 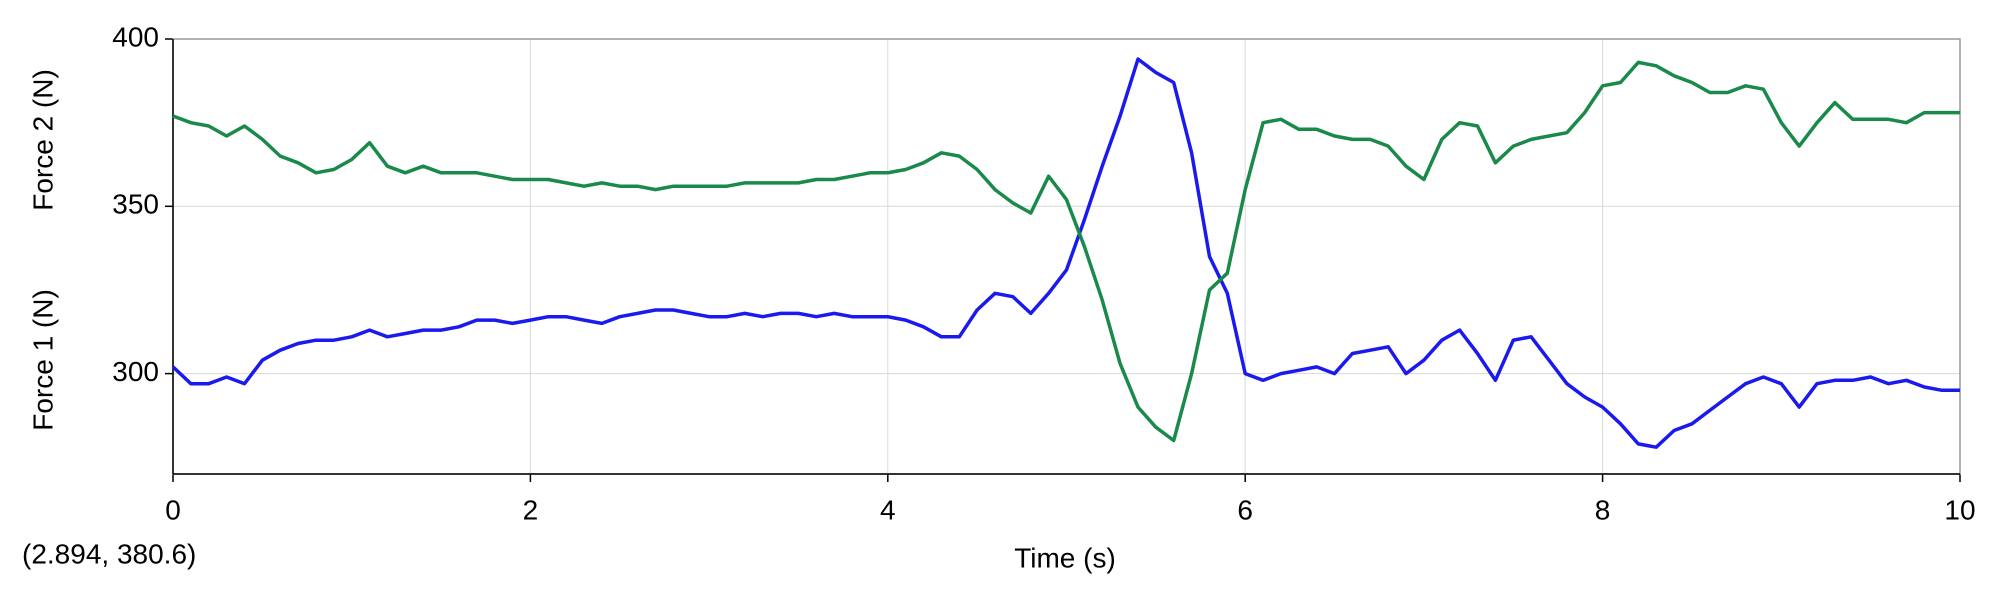 I want to click on y-axis-label: Force 2 (N), so click(x=42, y=140).